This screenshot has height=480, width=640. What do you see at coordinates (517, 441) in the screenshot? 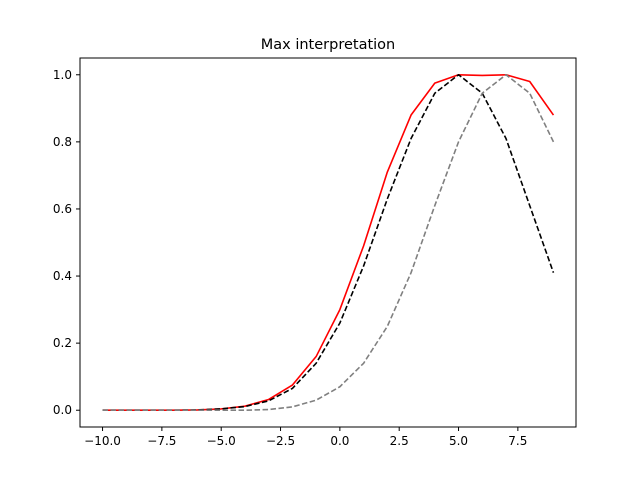
I see `x-tick-label: 7.5` at bounding box center [517, 441].